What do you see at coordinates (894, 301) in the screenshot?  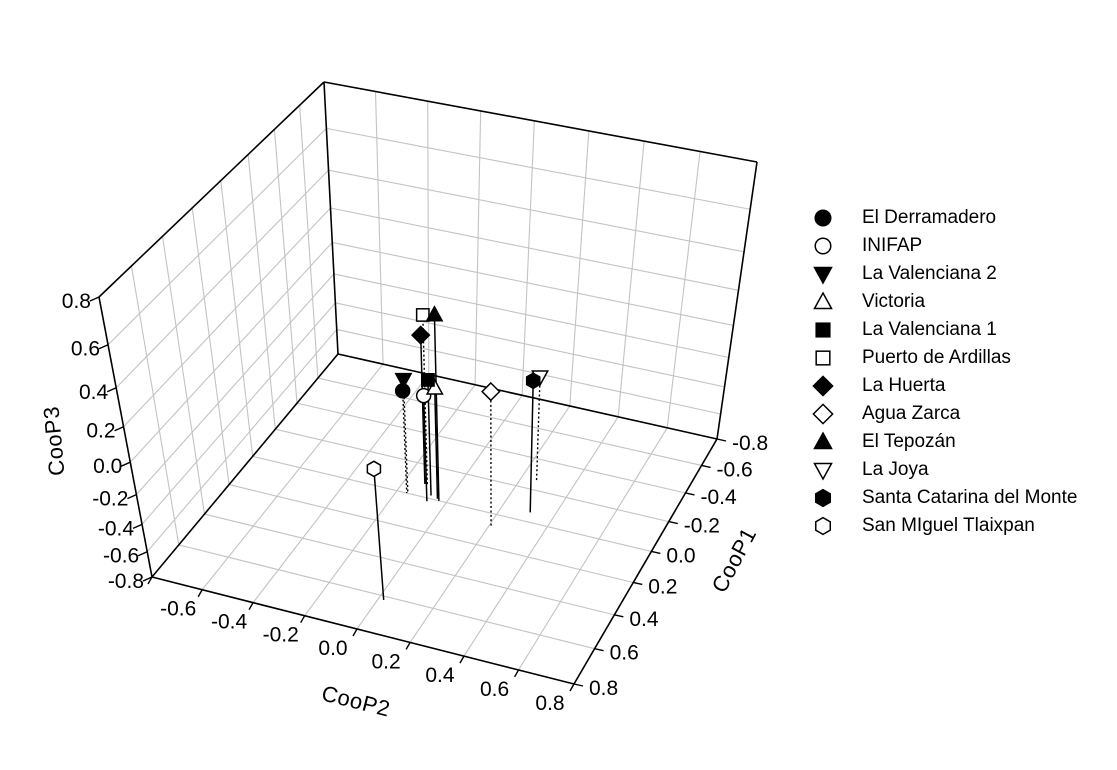 I see `legend-label: Victoria` at bounding box center [894, 301].